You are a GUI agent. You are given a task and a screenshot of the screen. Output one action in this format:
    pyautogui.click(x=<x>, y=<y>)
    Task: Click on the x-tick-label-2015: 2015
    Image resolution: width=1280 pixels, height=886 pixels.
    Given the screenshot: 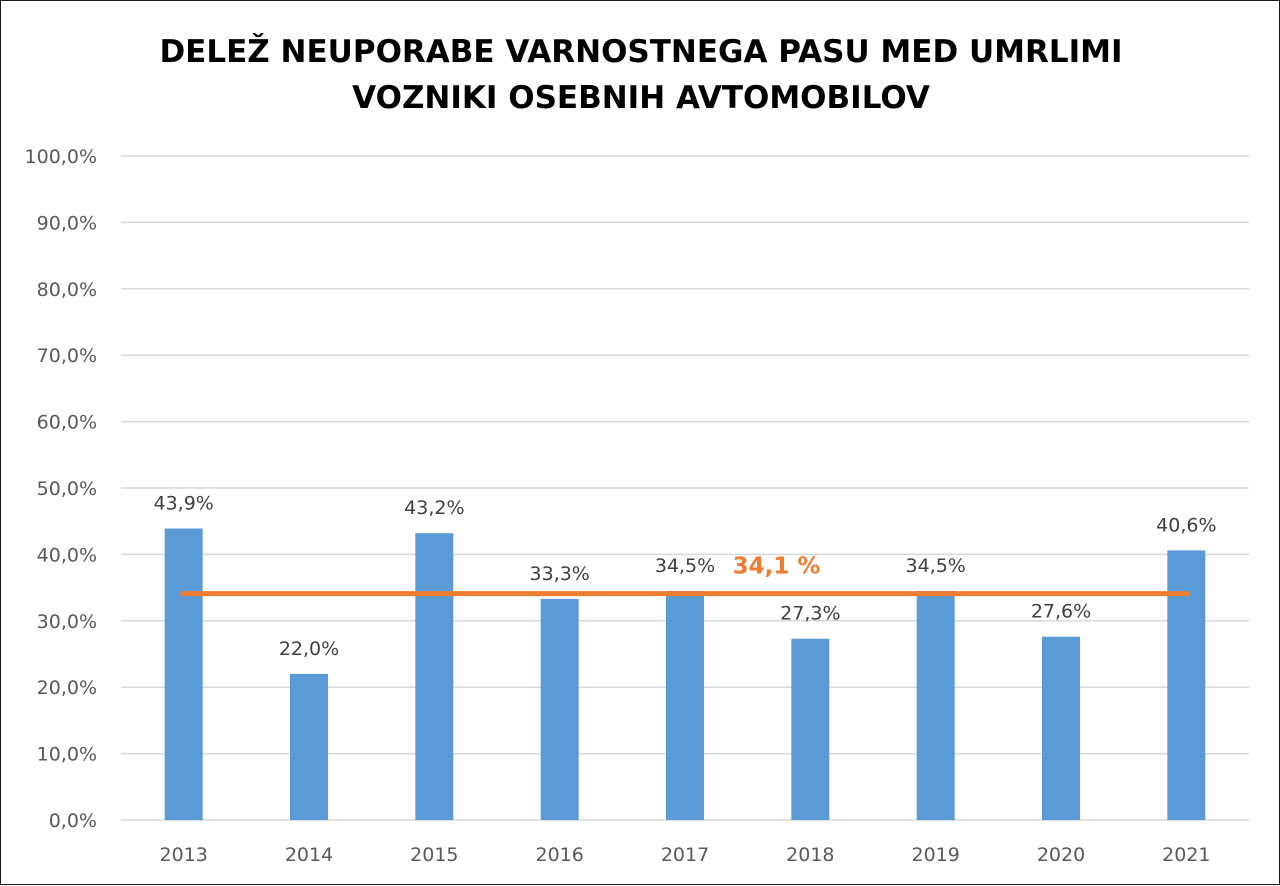 What is the action you would take?
    pyautogui.click(x=434, y=855)
    